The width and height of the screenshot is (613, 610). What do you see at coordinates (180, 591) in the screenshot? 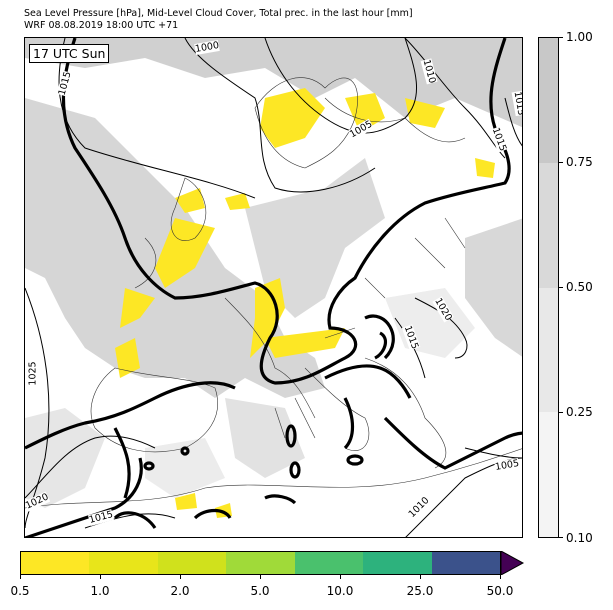
I see `precip-colorbar-label: 2.0` at bounding box center [180, 591].